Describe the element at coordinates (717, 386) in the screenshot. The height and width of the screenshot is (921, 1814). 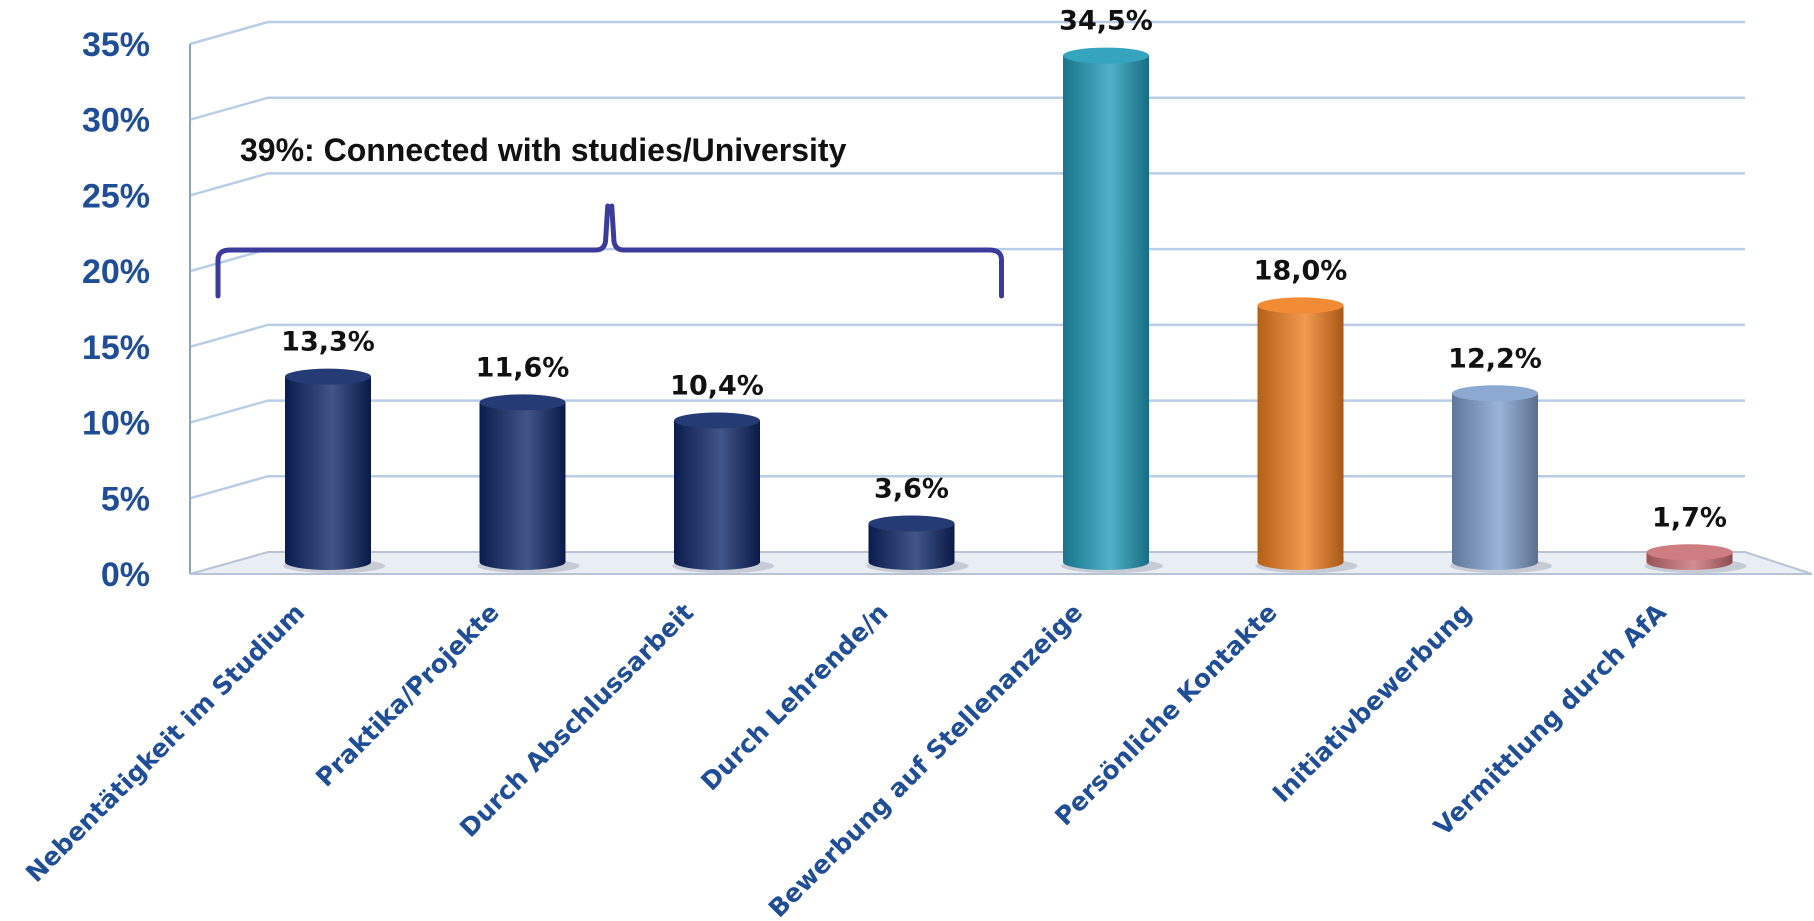
I see `data-label: 10,4%` at that location.